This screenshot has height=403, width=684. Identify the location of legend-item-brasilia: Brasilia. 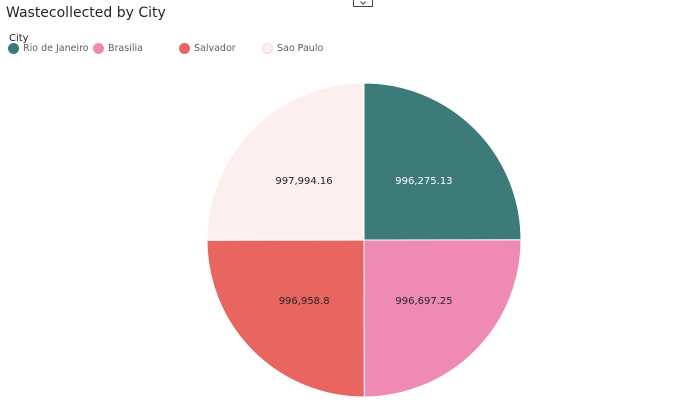
(118, 48).